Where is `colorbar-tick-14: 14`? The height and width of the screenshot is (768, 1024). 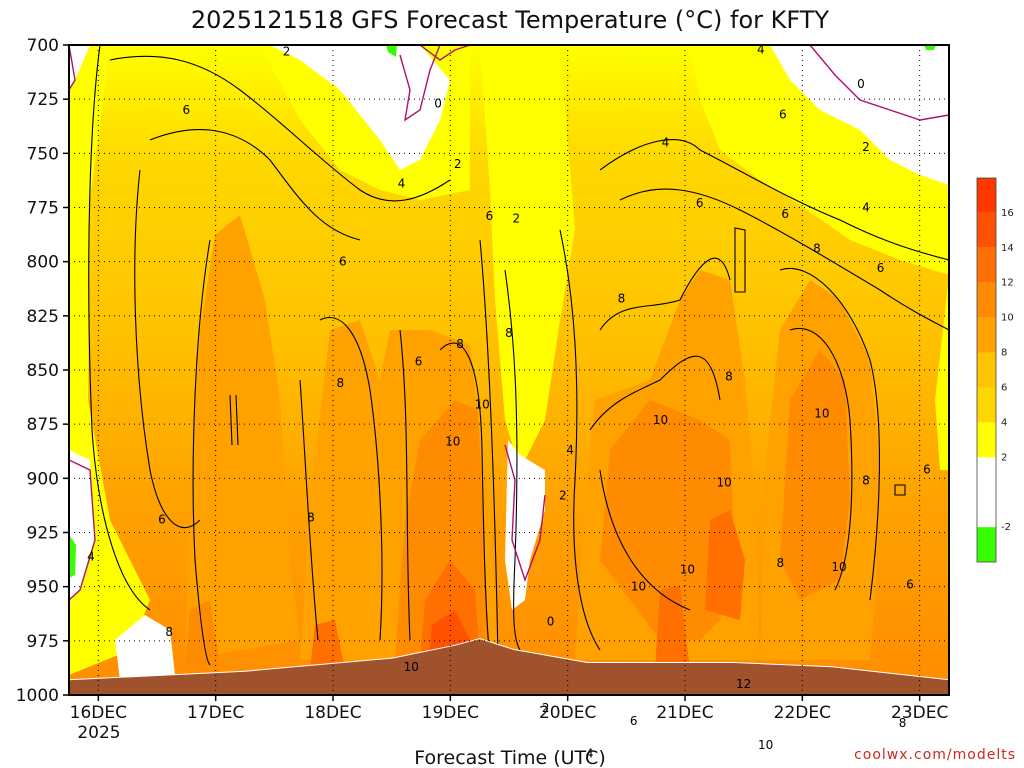
colorbar-tick-14: 14 is located at coordinates (1007, 248).